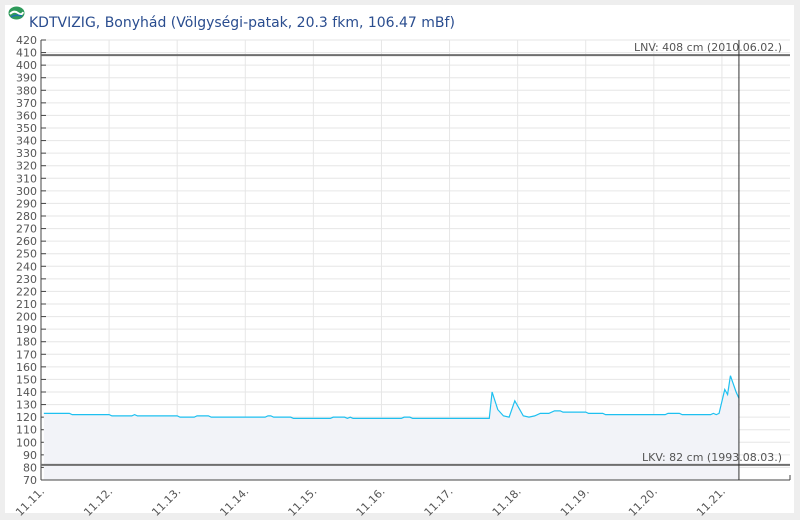 The image size is (800, 520). I want to click on y-tick-label: 100, so click(26, 442).